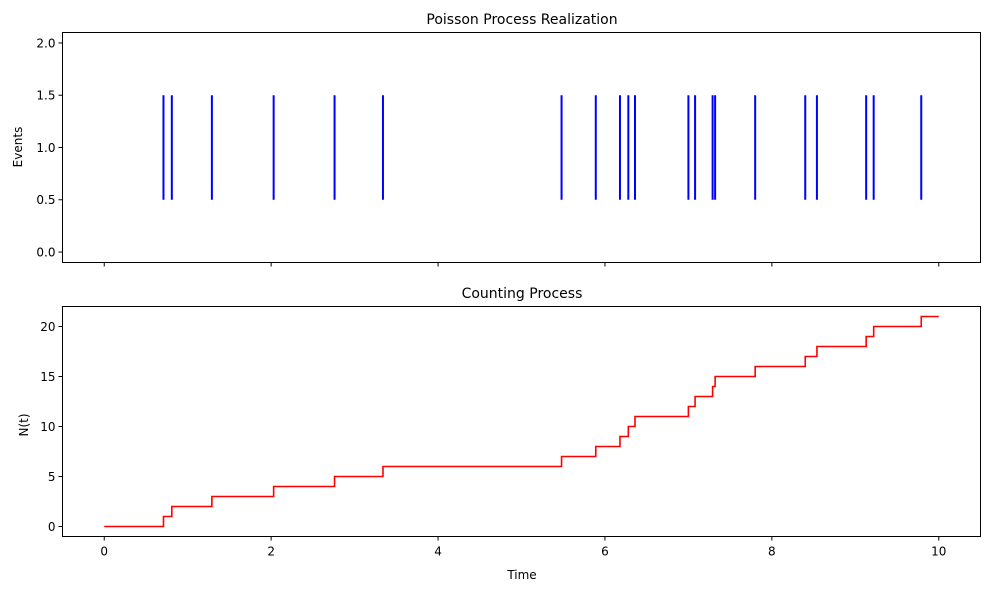 This screenshot has height=590, width=989. Describe the element at coordinates (47, 327) in the screenshot. I see `count-panel-ytick-label: 20` at that location.